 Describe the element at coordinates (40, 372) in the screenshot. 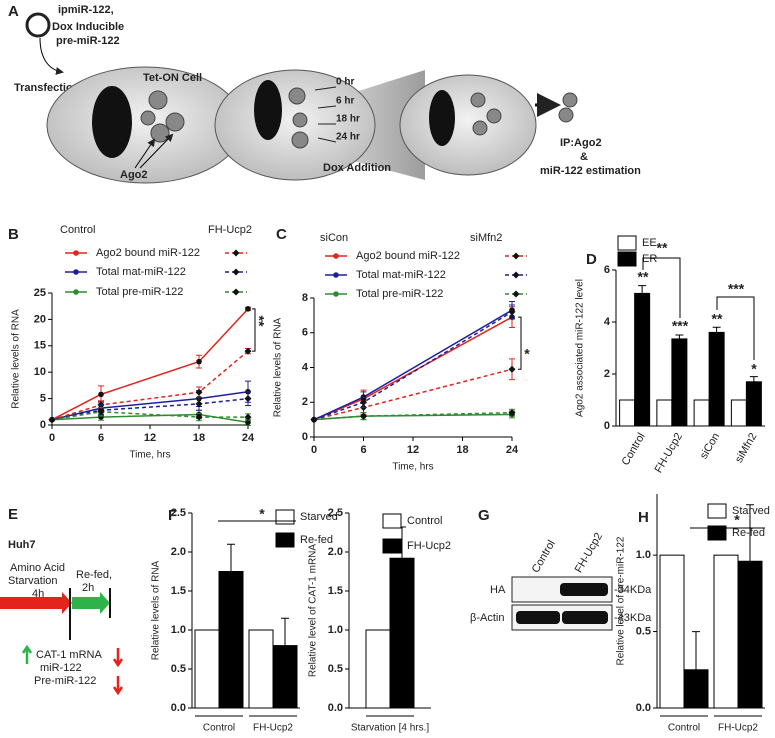

I see `y-tick-label: 10` at that location.